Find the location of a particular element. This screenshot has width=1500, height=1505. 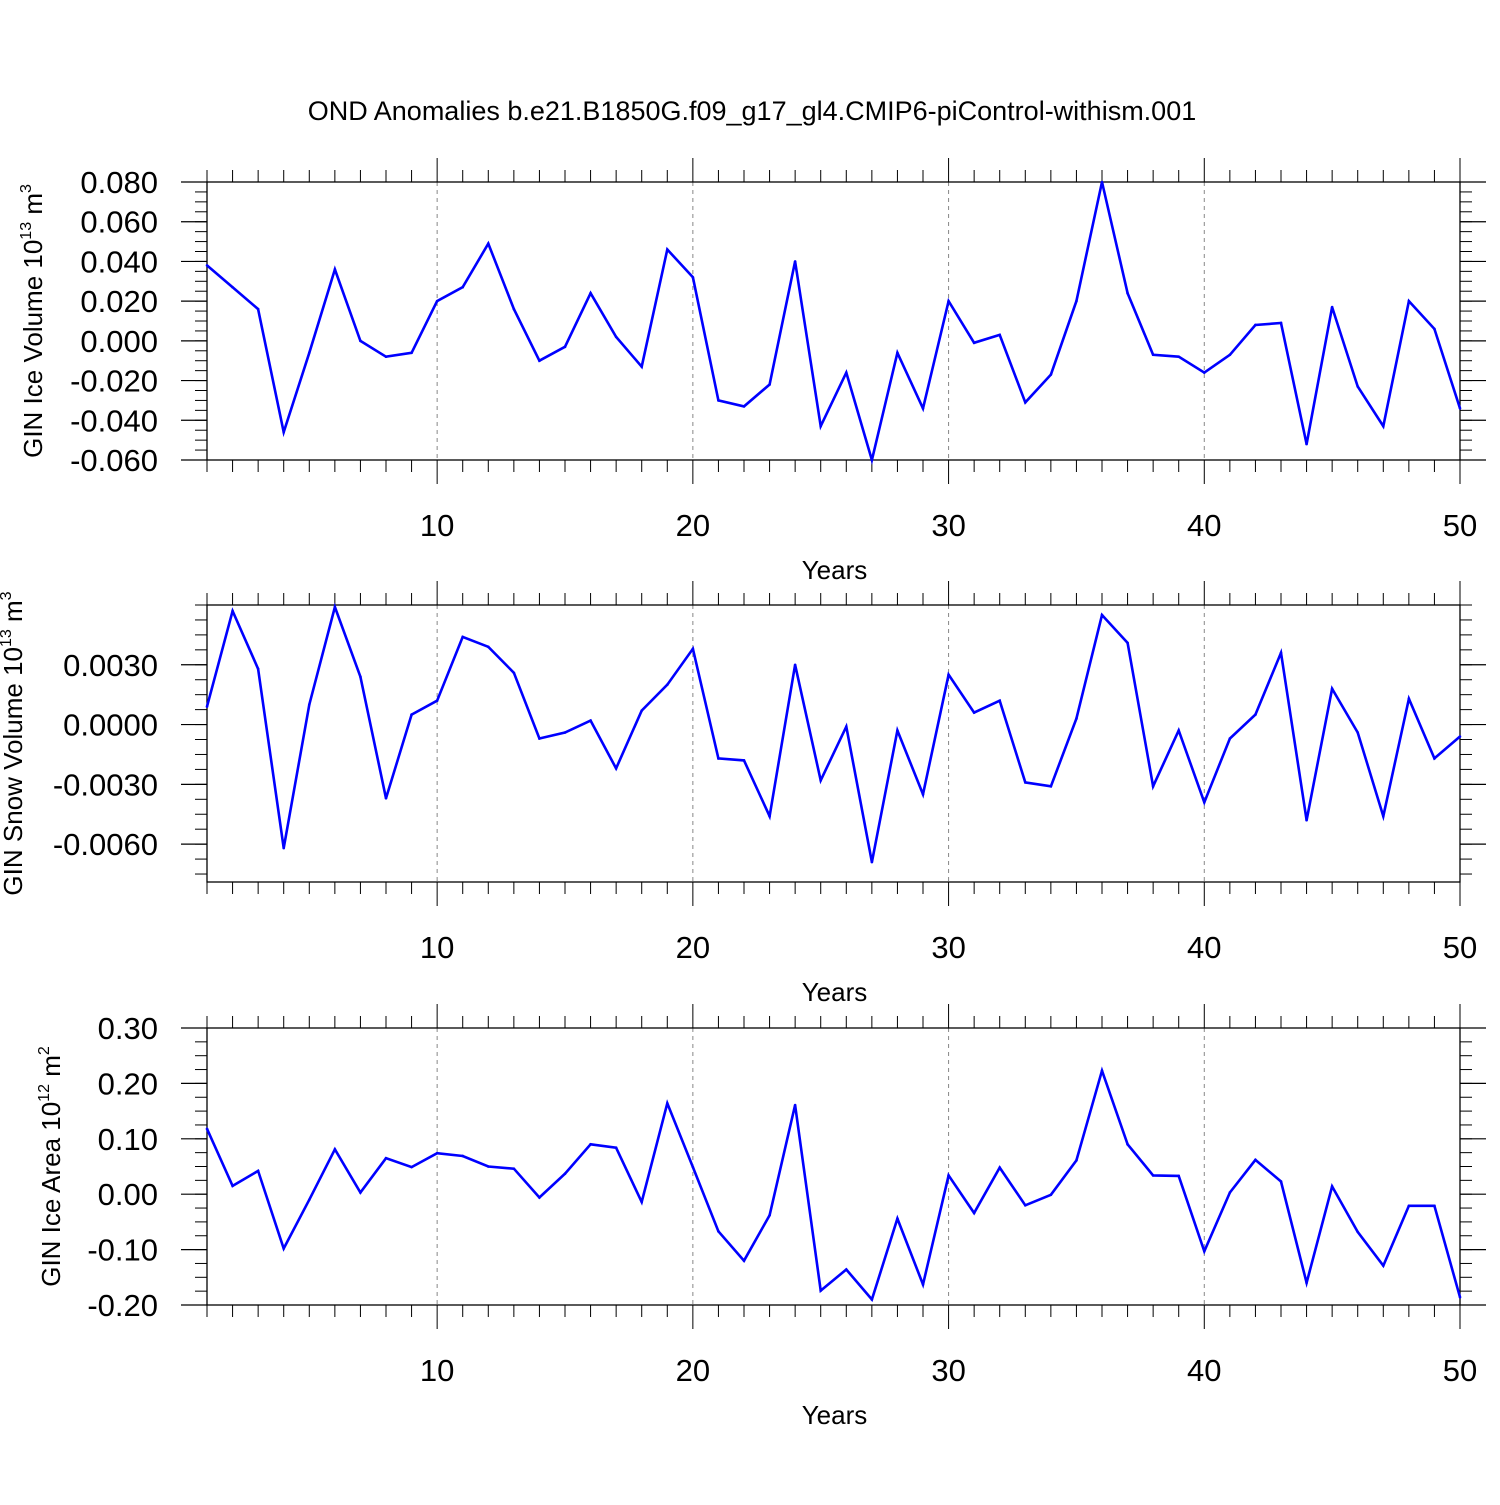

y-tick-label: -0.0030 is located at coordinates (105, 784).